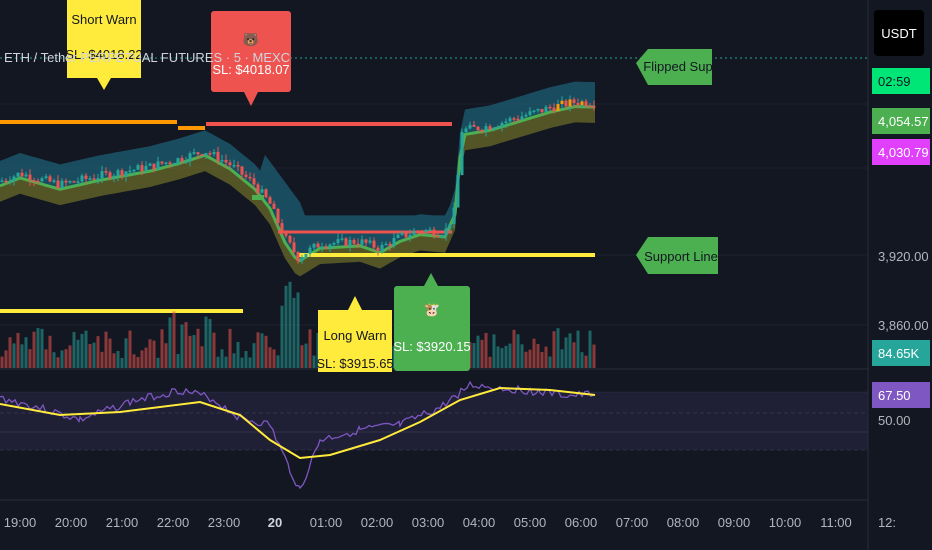  Describe the element at coordinates (251, 39) in the screenshot. I see `bear-icon: 🐻` at that location.